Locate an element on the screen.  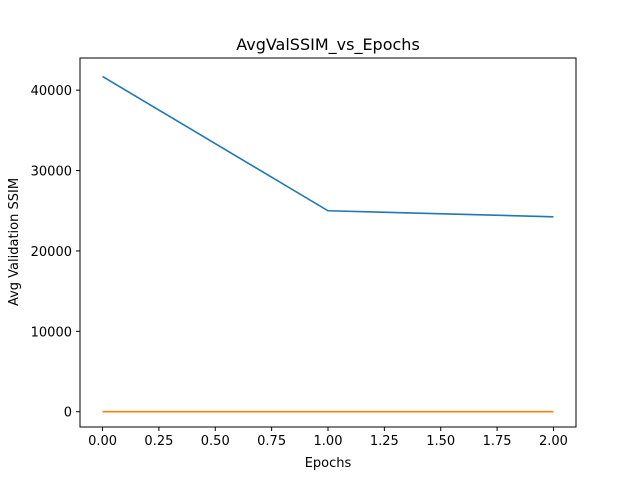
y-tick-label: 0 is located at coordinates (68, 413).